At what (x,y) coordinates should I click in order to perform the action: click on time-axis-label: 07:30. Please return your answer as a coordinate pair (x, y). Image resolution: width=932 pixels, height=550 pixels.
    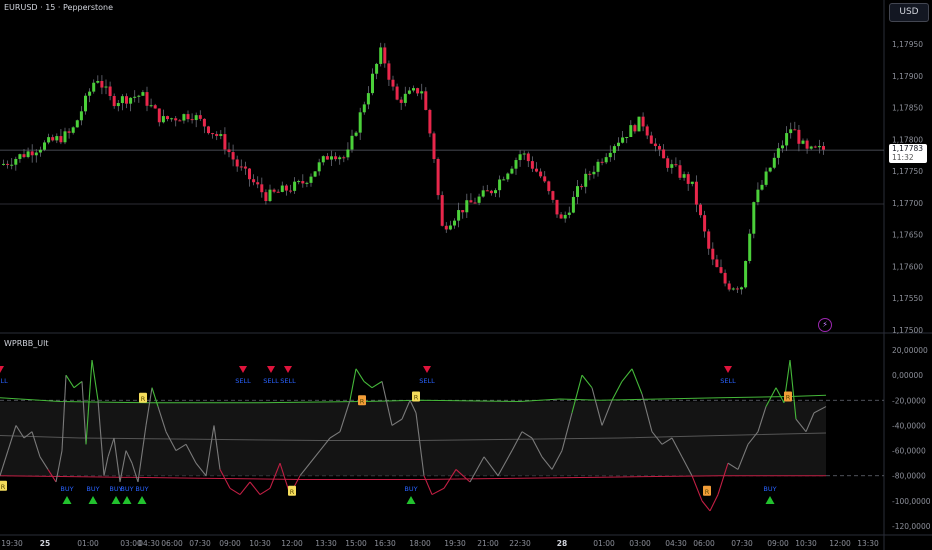
    Looking at the image, I should click on (200, 543).